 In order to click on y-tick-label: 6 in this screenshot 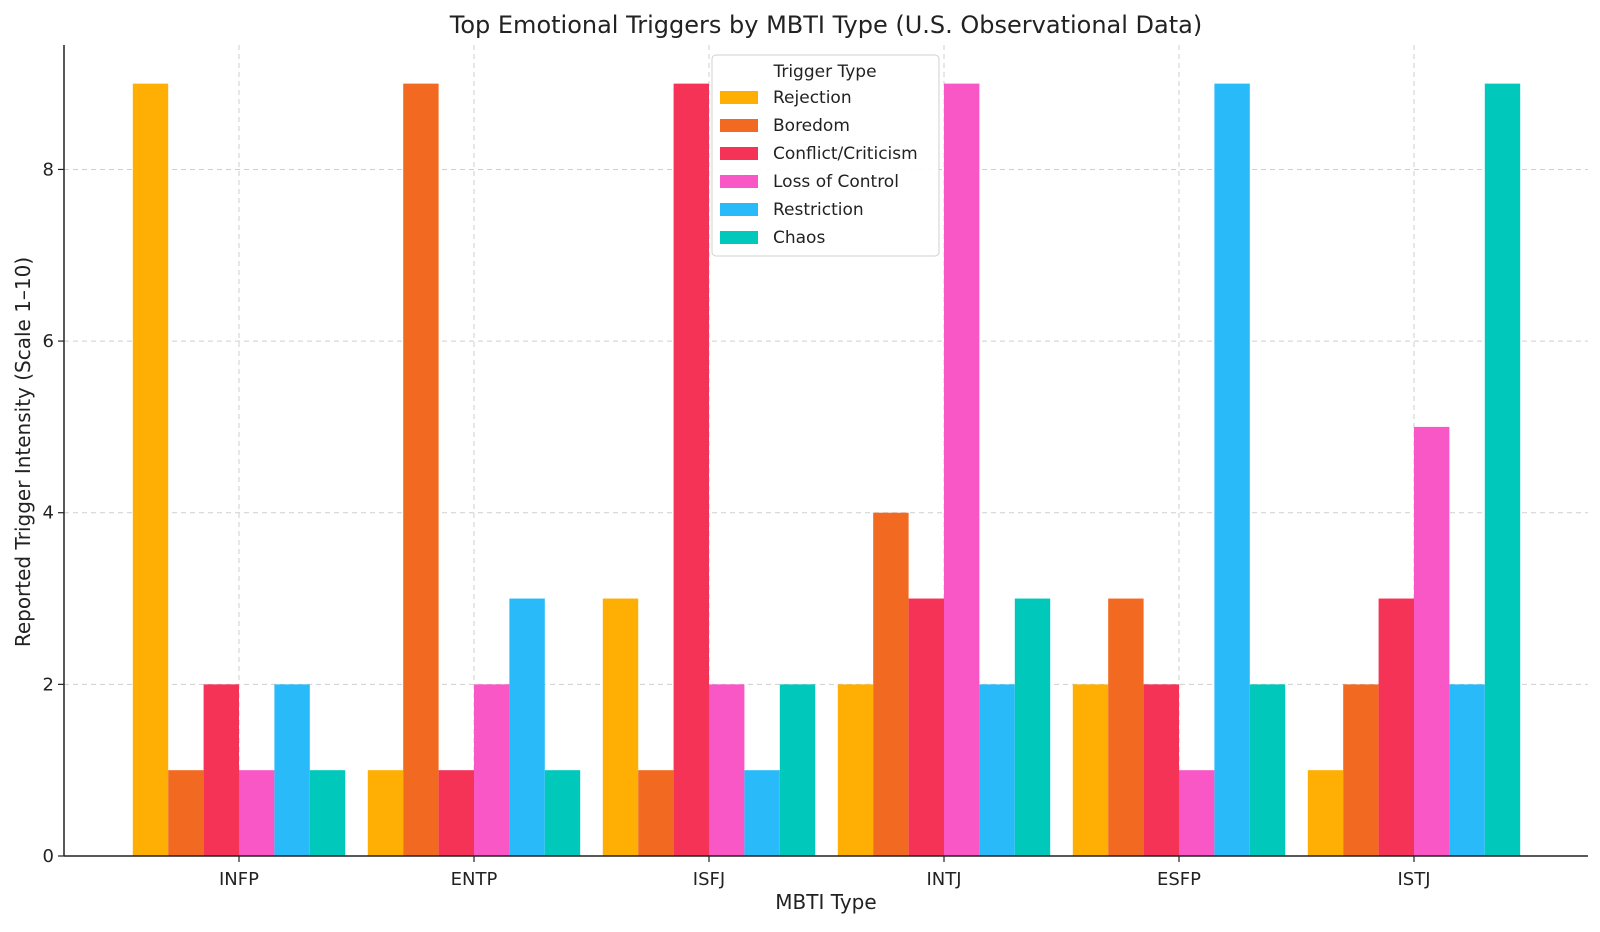, I will do `click(48, 341)`.